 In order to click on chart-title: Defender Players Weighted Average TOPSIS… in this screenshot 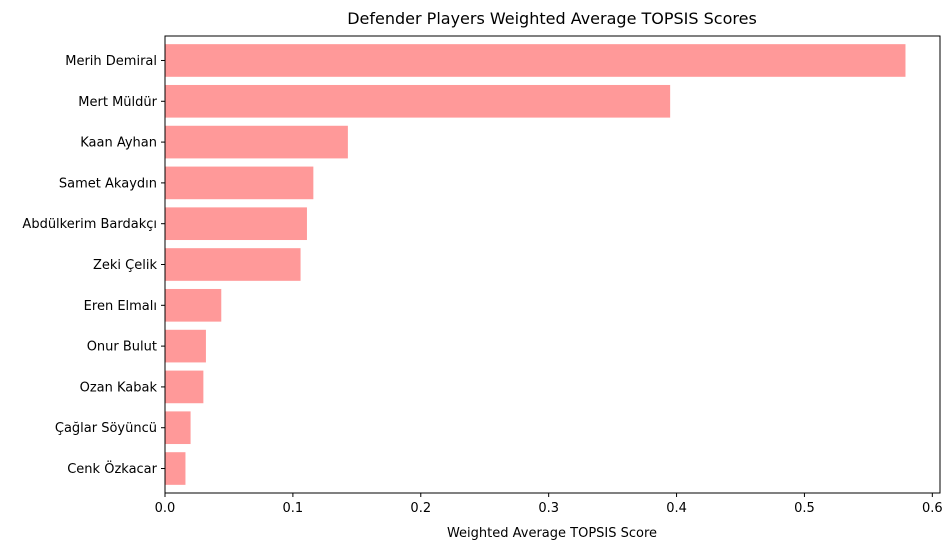, I will do `click(552, 18)`.